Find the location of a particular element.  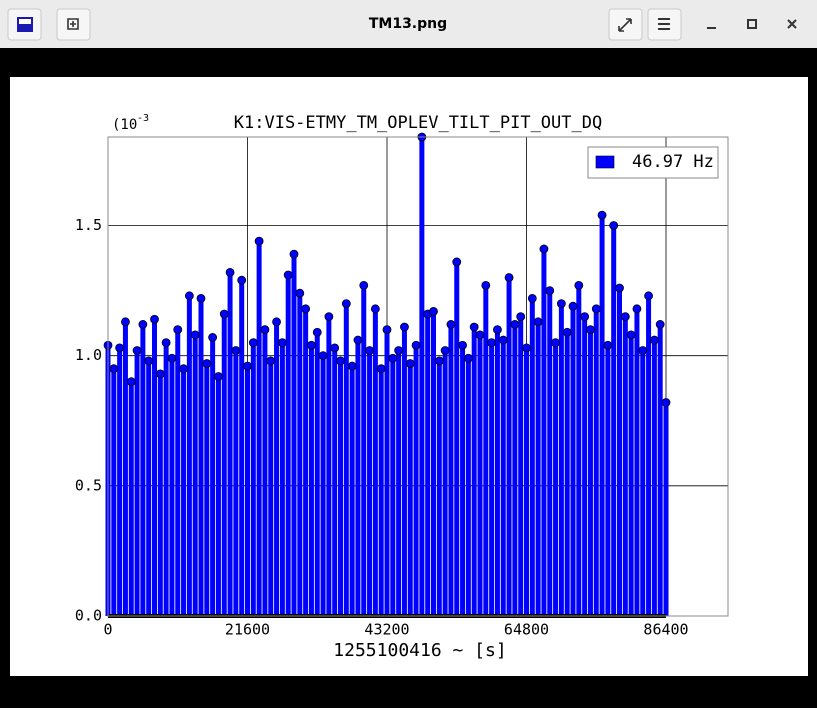

x-axis-label: 1255100416 ~ [s] is located at coordinates (419, 650).